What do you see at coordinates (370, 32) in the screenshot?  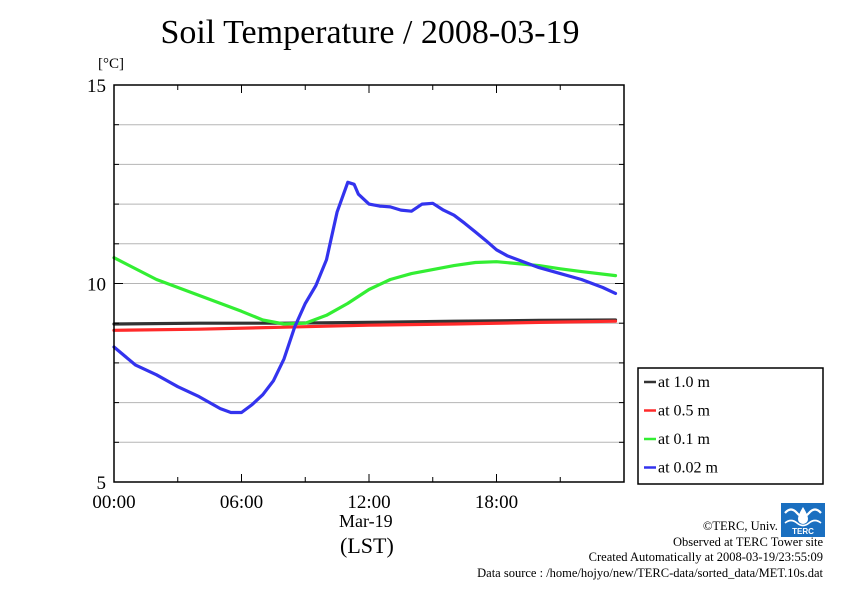 I see `chart-title: Soil Temperature / 2008-03-19` at bounding box center [370, 32].